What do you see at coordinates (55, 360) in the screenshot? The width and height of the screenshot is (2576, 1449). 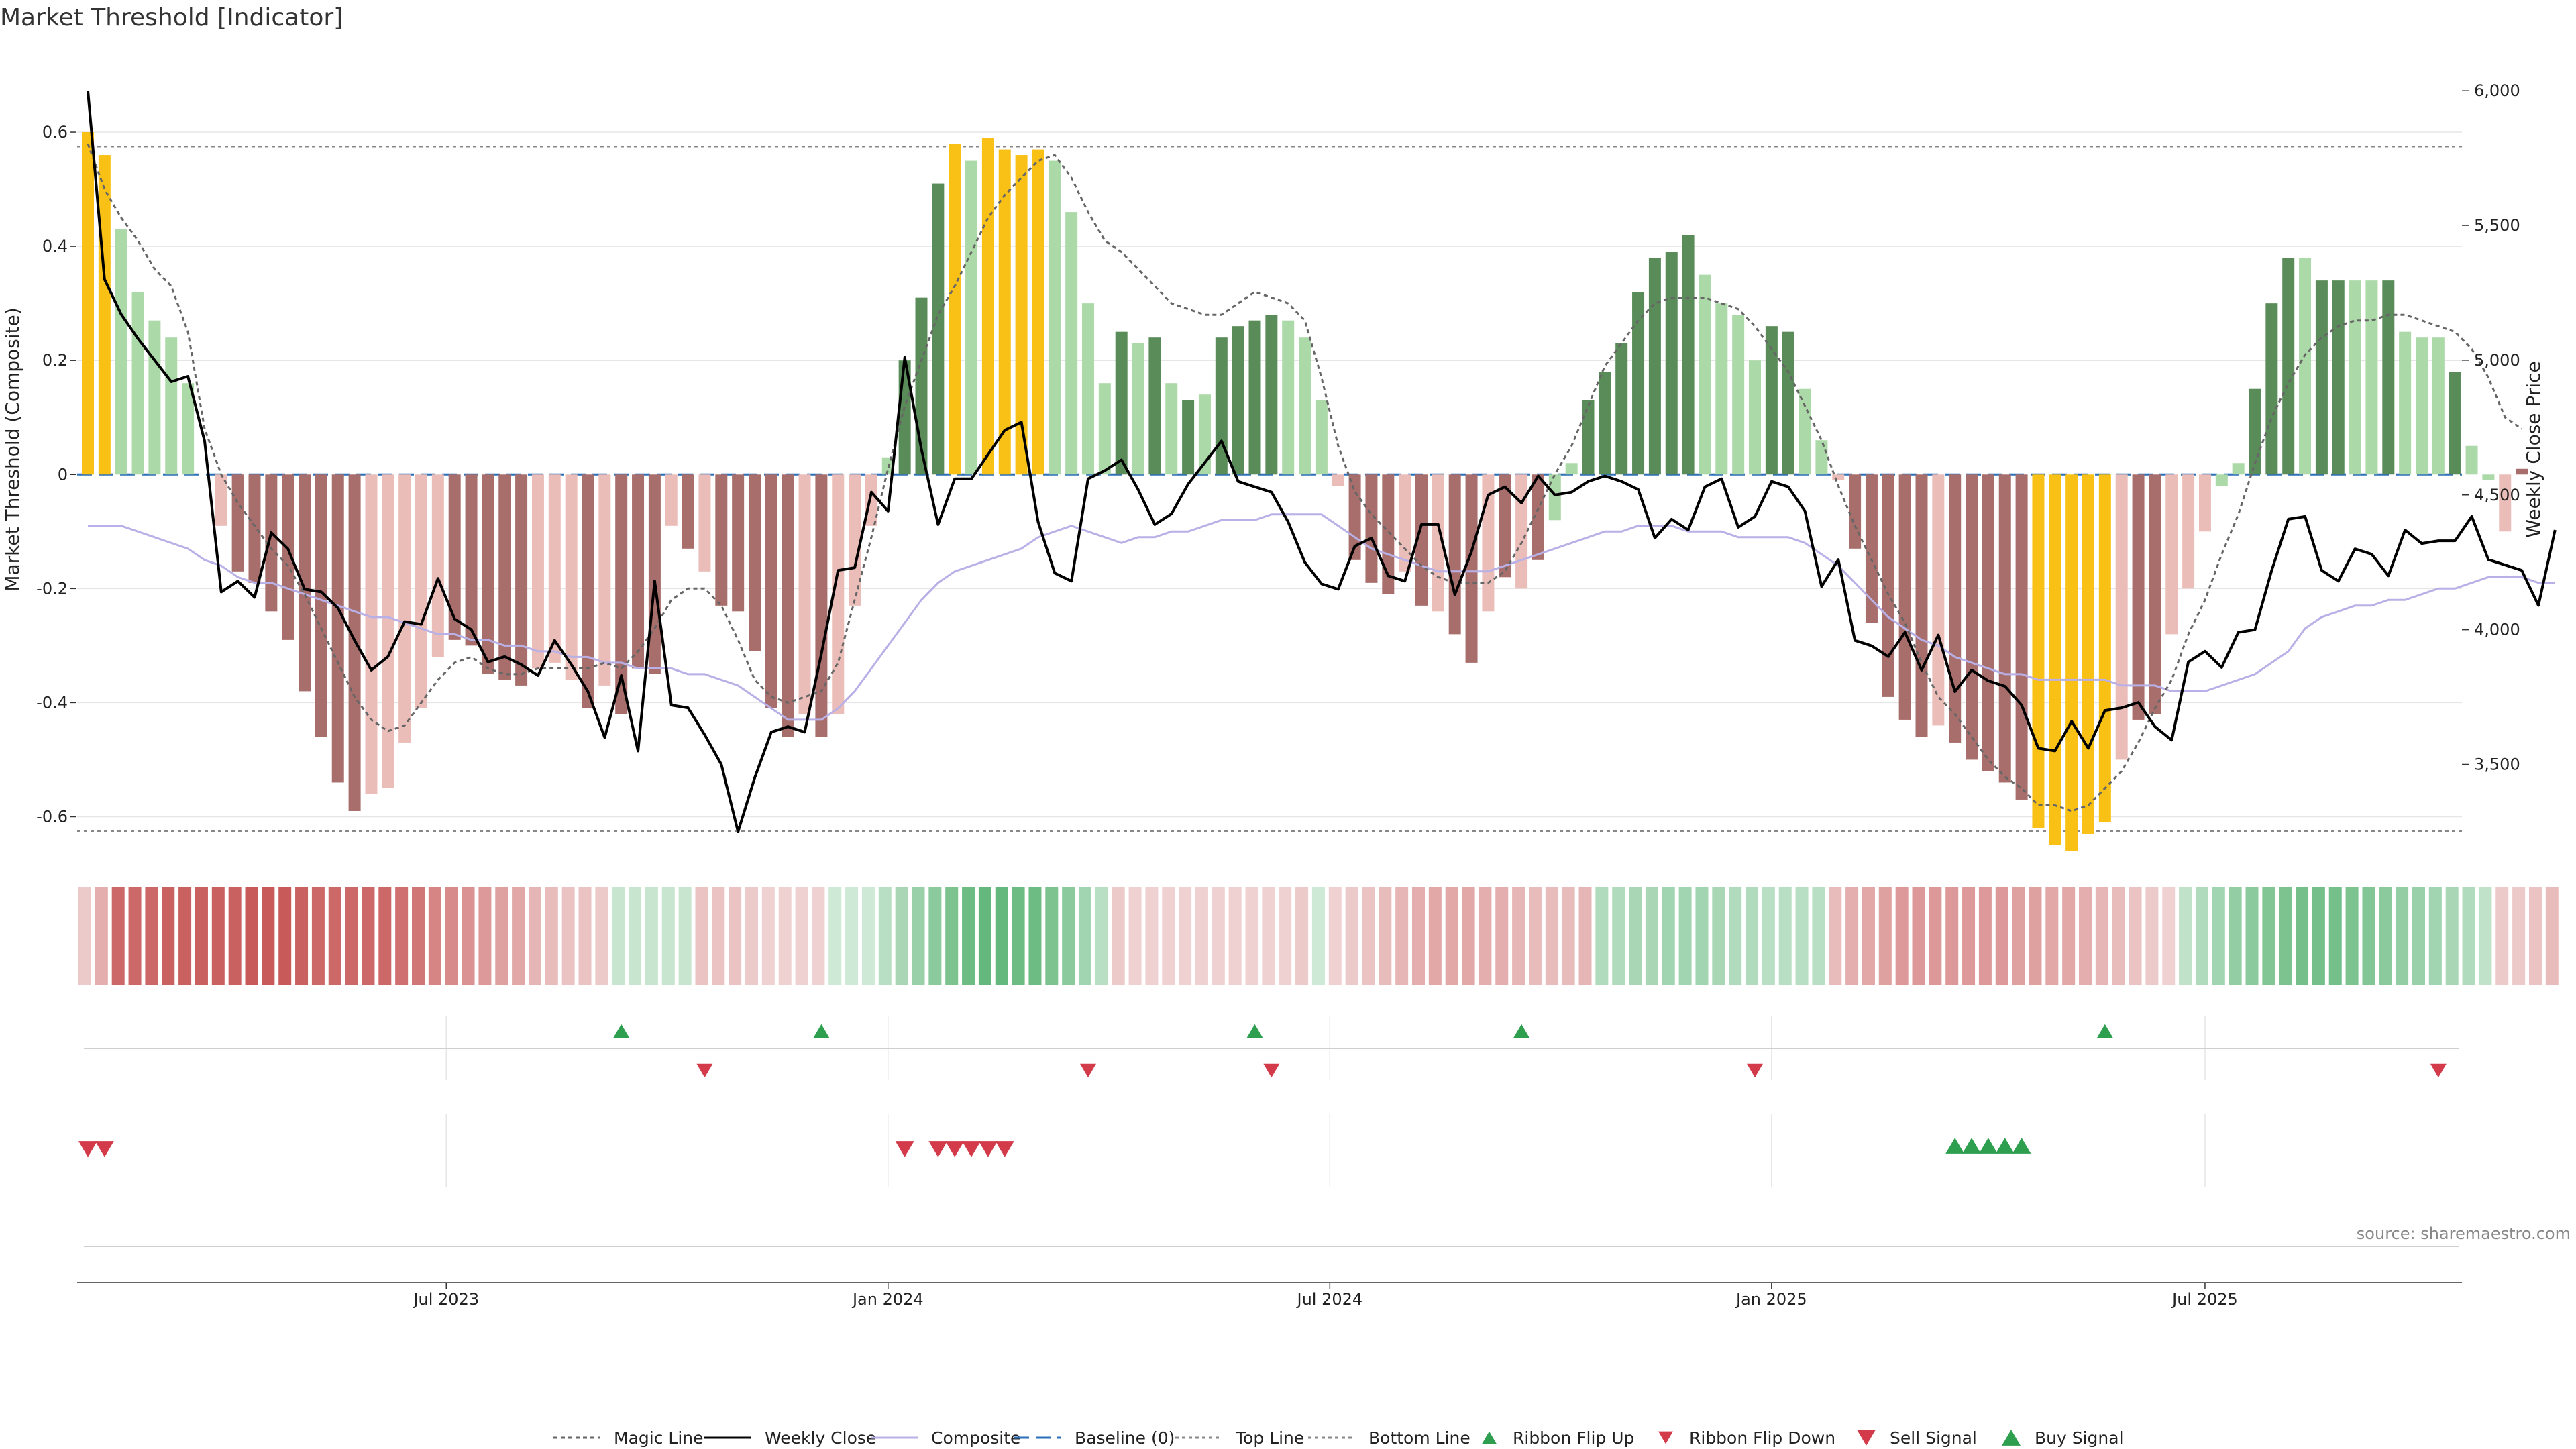 I see `left-tick-label: 0.2` at bounding box center [55, 360].